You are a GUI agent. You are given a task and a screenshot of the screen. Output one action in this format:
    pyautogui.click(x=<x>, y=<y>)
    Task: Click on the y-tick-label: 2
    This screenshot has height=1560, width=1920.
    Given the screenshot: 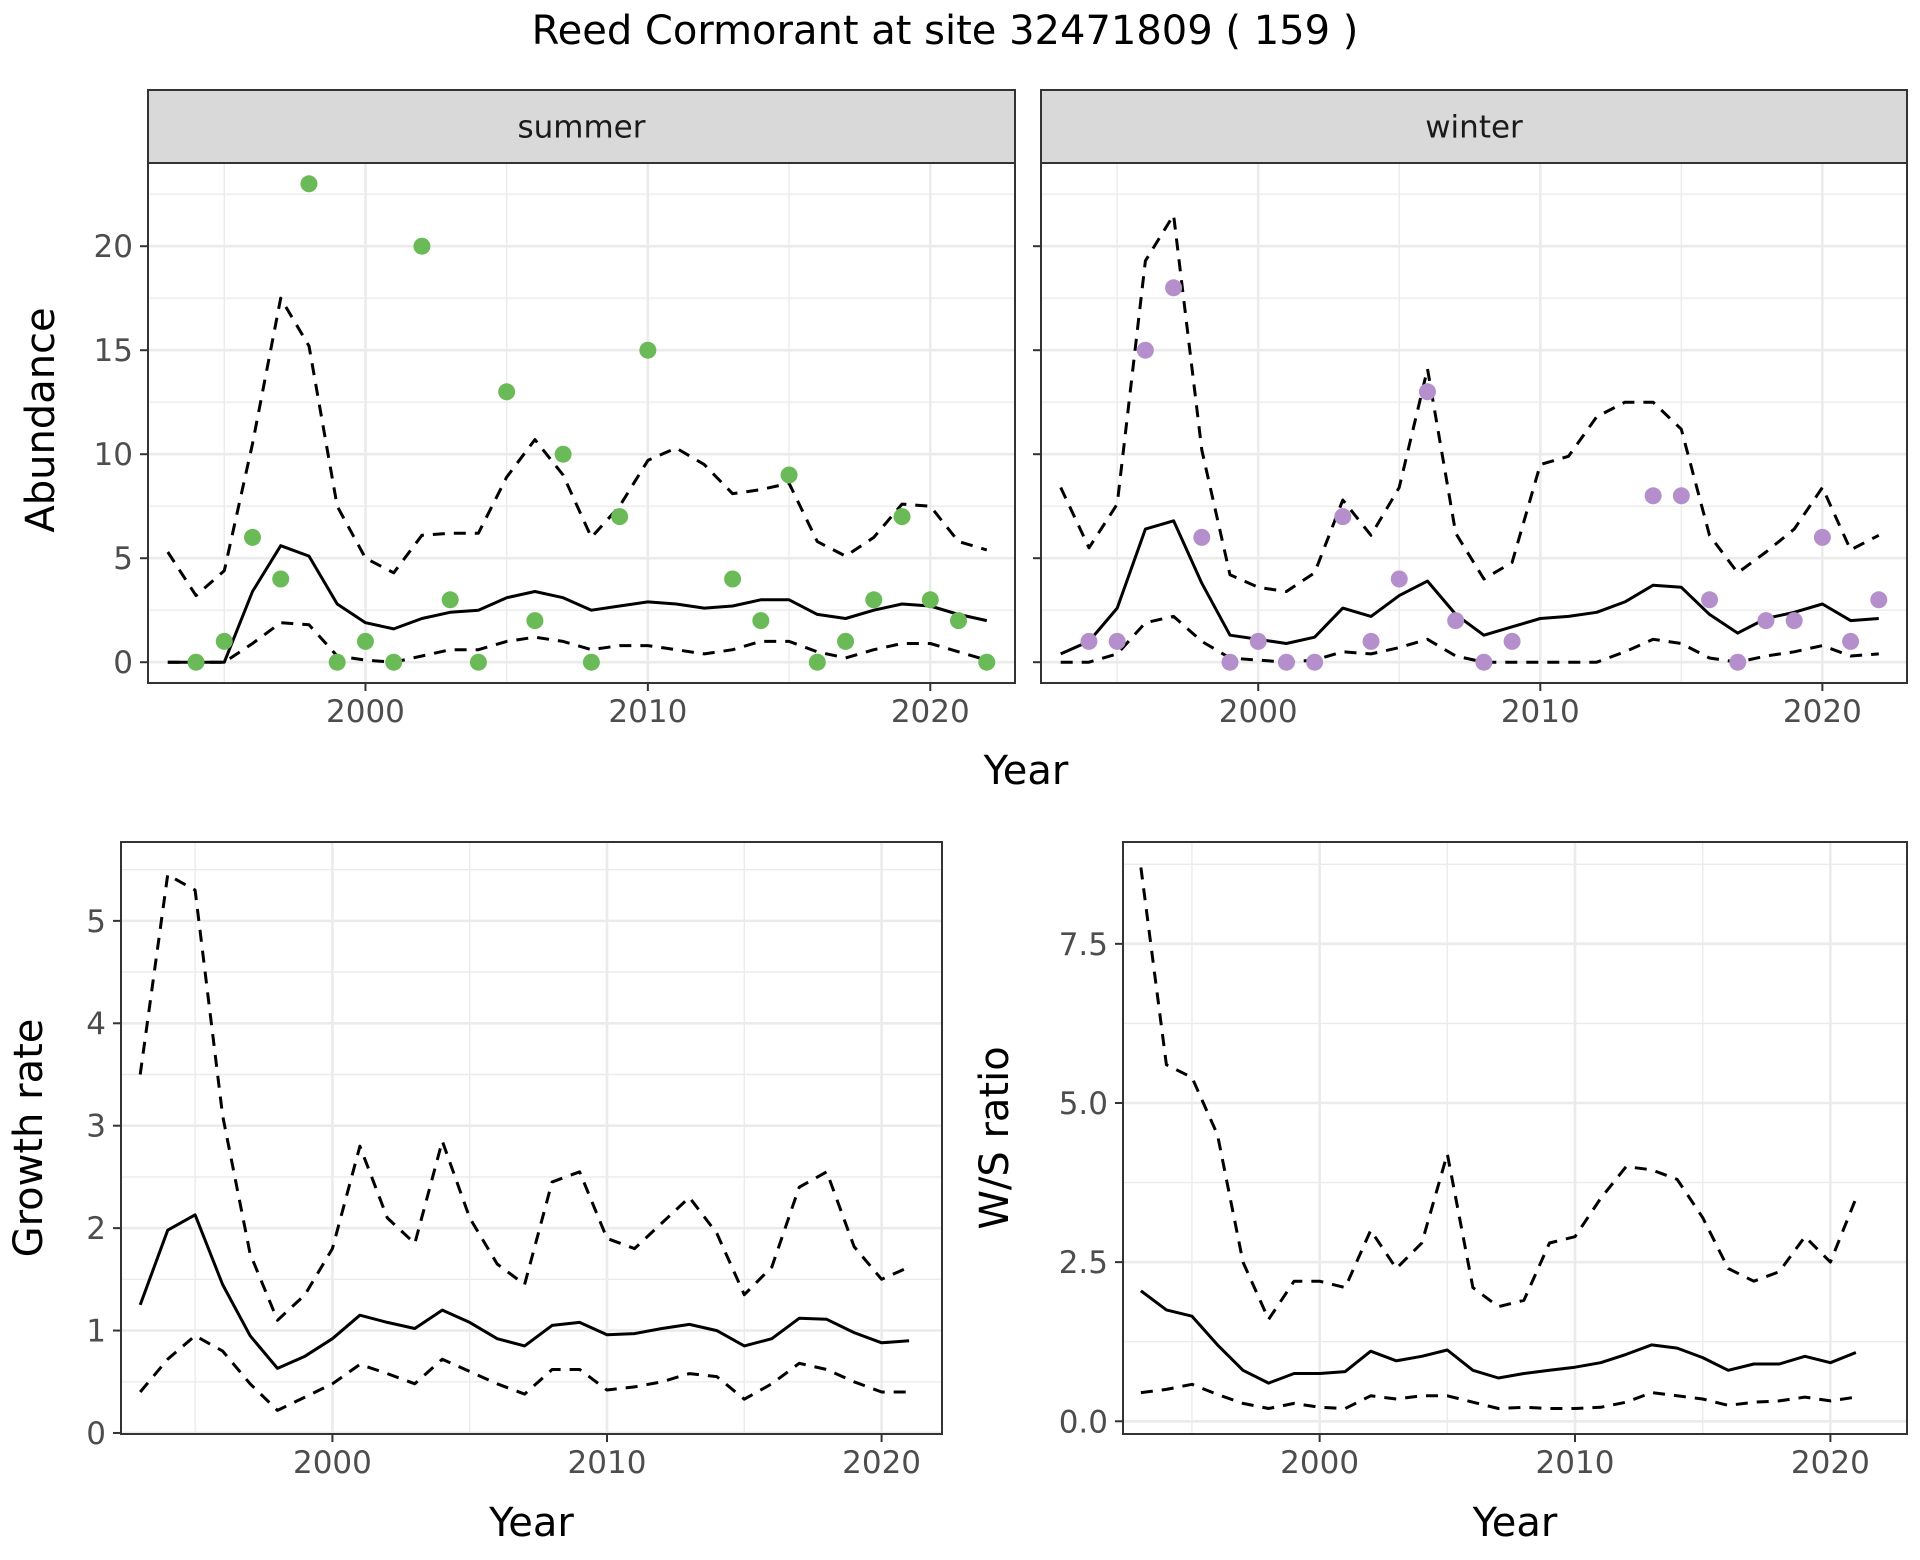 What is the action you would take?
    pyautogui.click(x=96, y=1229)
    